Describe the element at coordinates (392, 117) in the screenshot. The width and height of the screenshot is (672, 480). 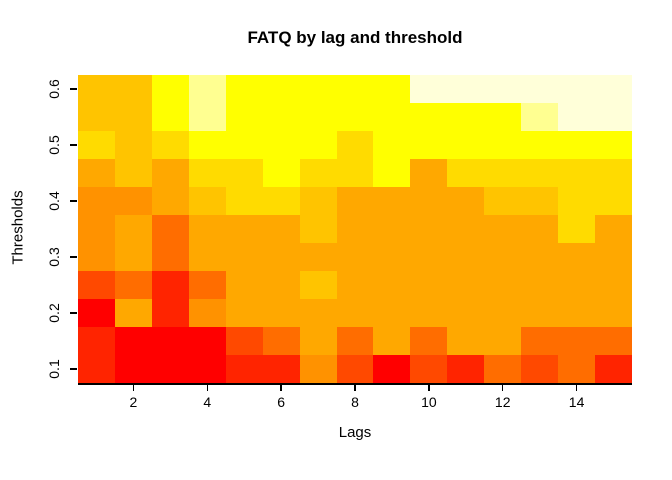
I see `heatmap-cell-lag9-thr0.55` at that location.